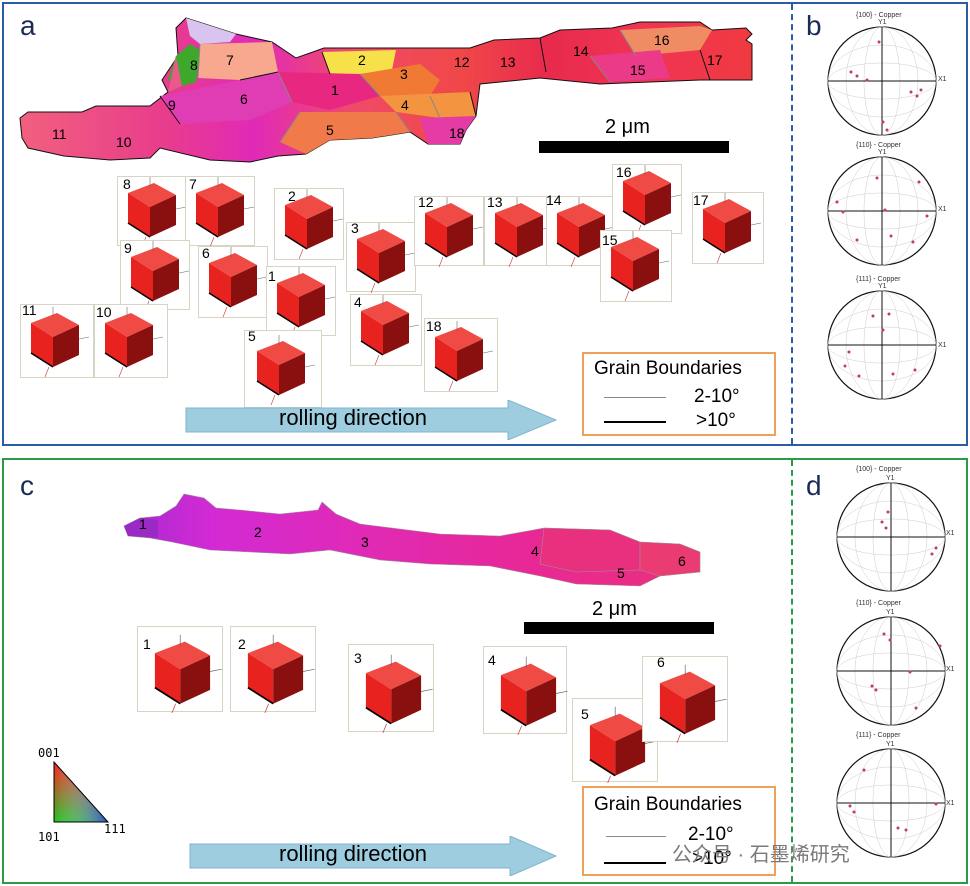 The width and height of the screenshot is (970, 886). I want to click on grain-label-top-7: 7, so click(230, 60).